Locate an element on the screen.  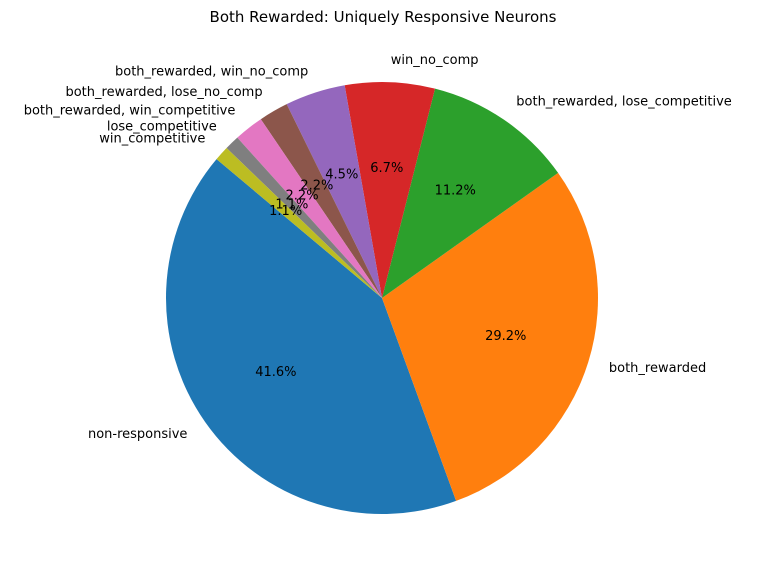
slice-label-both-rewarded: both_rewarded is located at coordinates (657, 368).